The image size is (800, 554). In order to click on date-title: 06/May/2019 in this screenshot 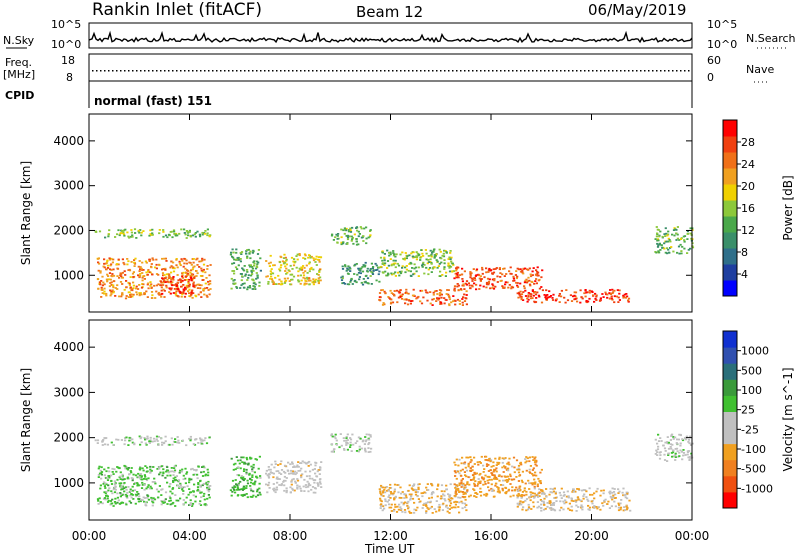, I will do `click(637, 10)`.